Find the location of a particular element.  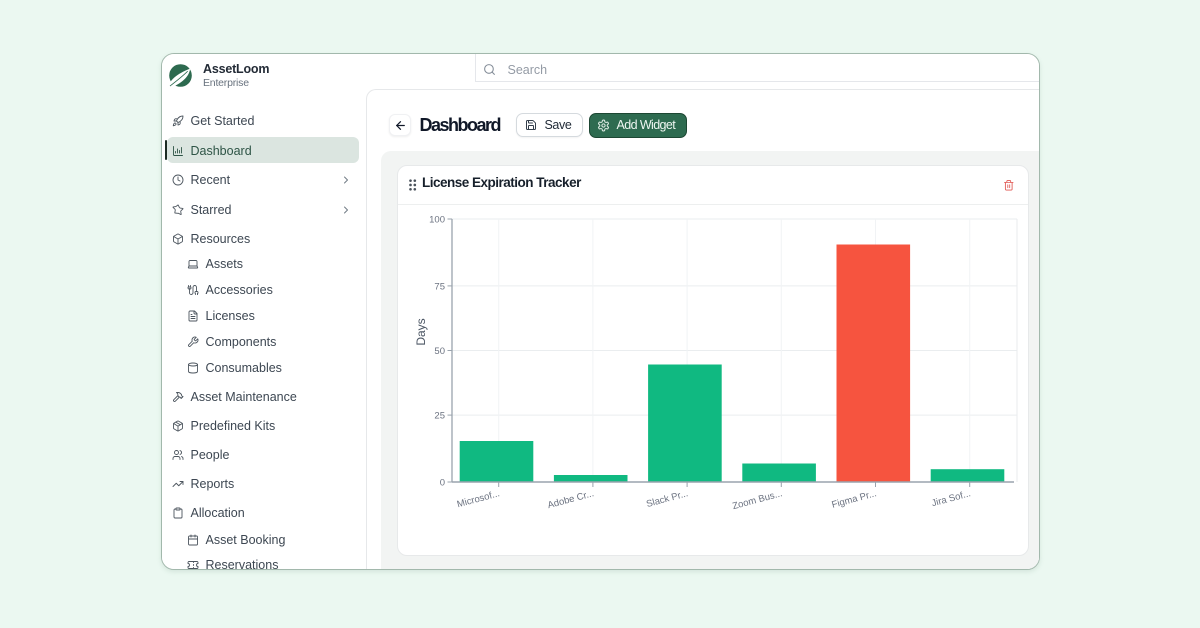

svg-text: 75 is located at coordinates (439, 286).